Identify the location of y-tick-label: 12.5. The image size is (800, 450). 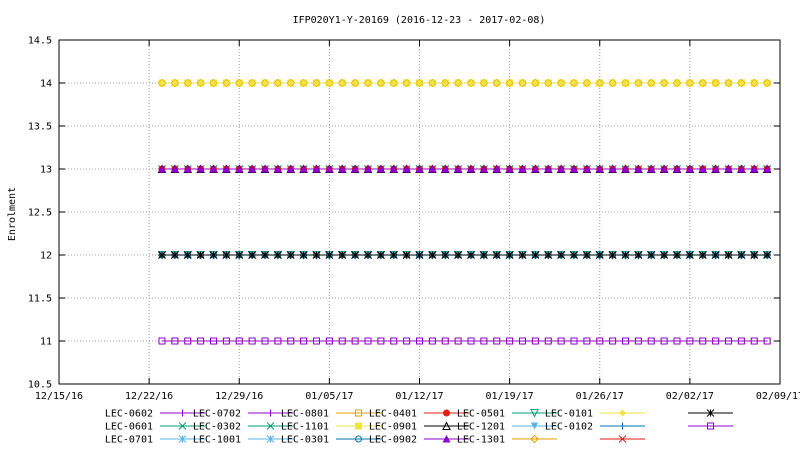
(40, 213).